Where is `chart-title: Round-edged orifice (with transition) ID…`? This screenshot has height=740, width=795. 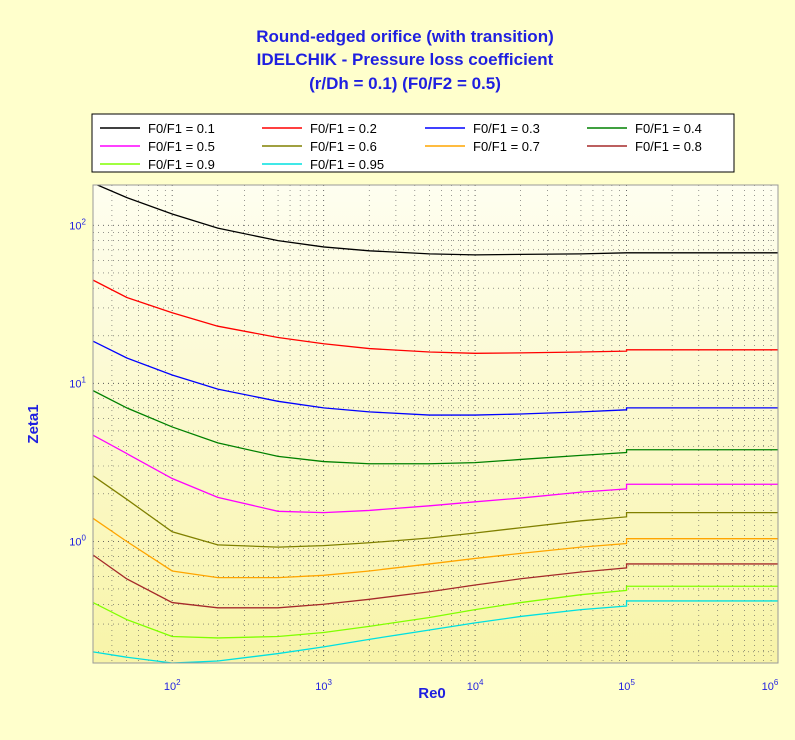
chart-title: Round-edged orifice (with transition) ID… is located at coordinates (404, 60).